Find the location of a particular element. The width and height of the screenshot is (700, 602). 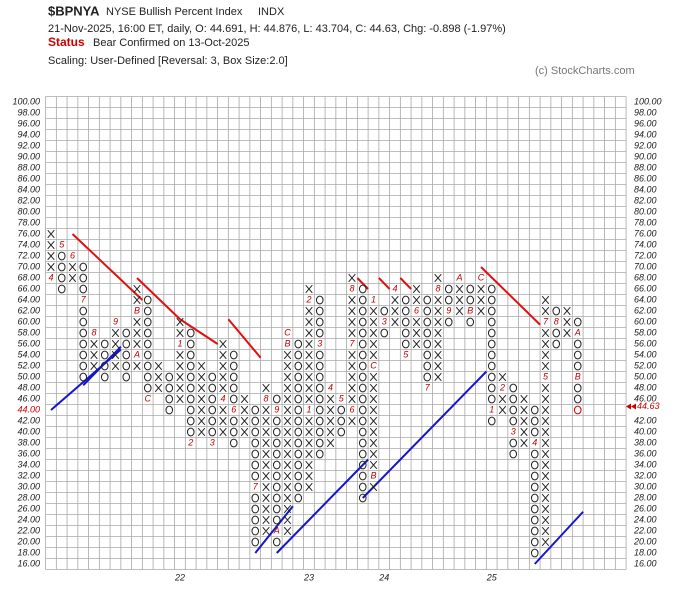

y-tick-label: 74.00 is located at coordinates (28, 244).